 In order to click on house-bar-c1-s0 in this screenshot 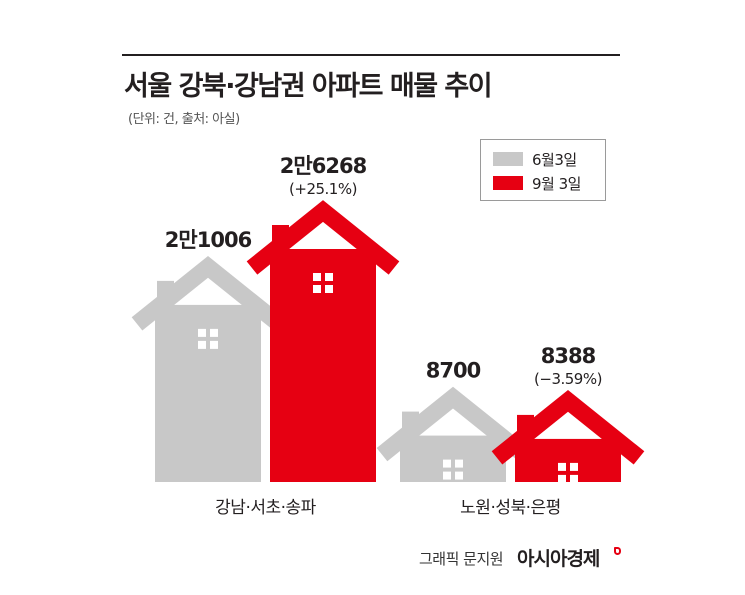, I will do `click(453, 458)`.